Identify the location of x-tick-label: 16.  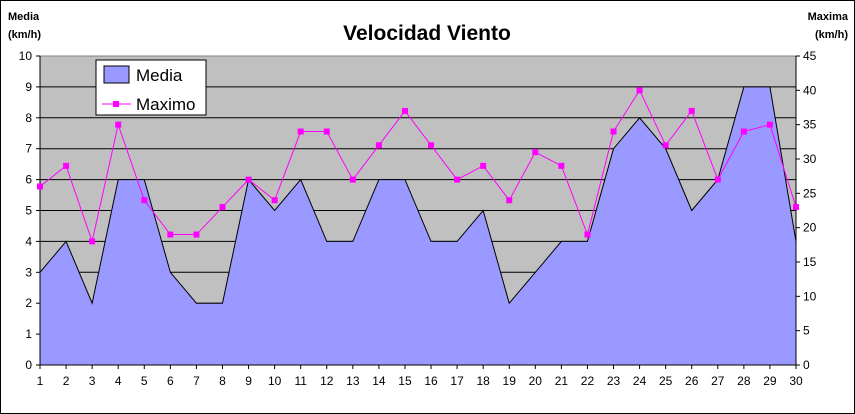
(431, 381).